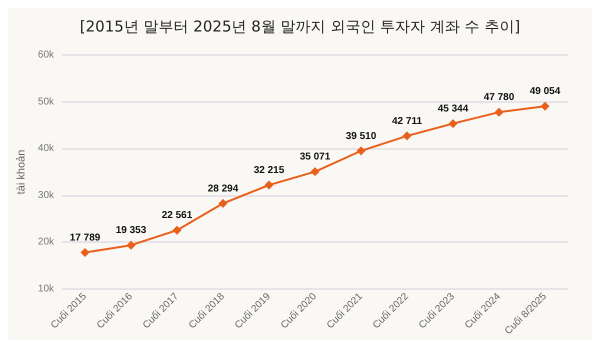  I want to click on data-label: 49 054, so click(545, 92).